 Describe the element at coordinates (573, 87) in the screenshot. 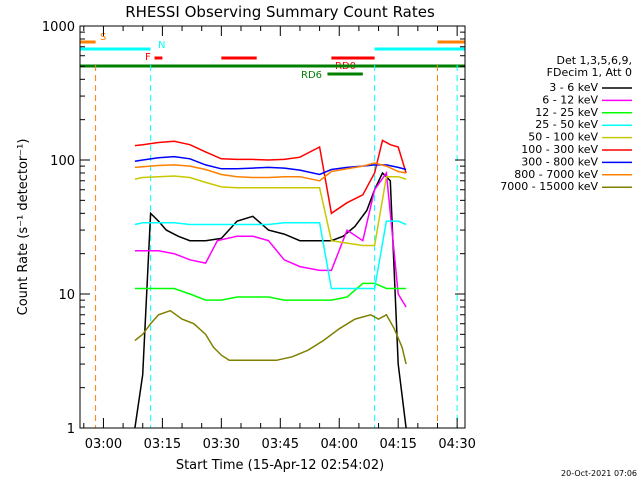

I see `legend-entry: 3 - 6 keV` at that location.